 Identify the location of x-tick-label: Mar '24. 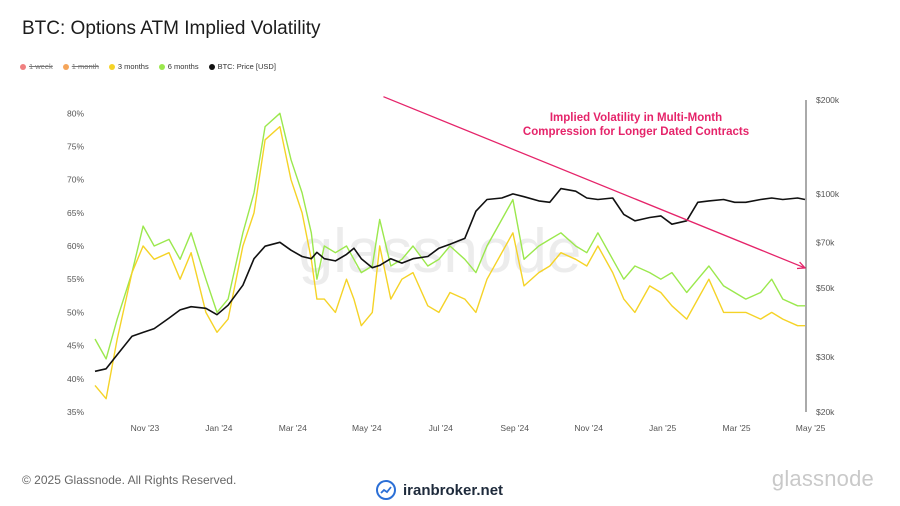
(293, 428).